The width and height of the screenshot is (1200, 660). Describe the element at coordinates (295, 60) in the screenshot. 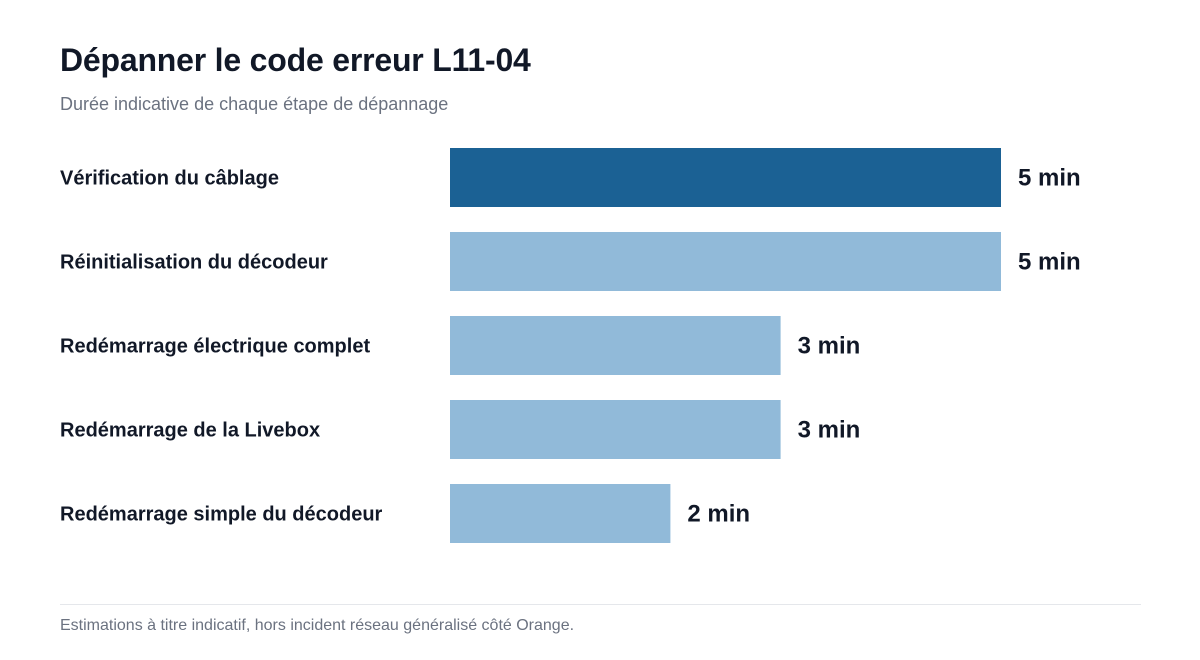

I see `chart-title: Dépanner le code erreur L11-04` at that location.